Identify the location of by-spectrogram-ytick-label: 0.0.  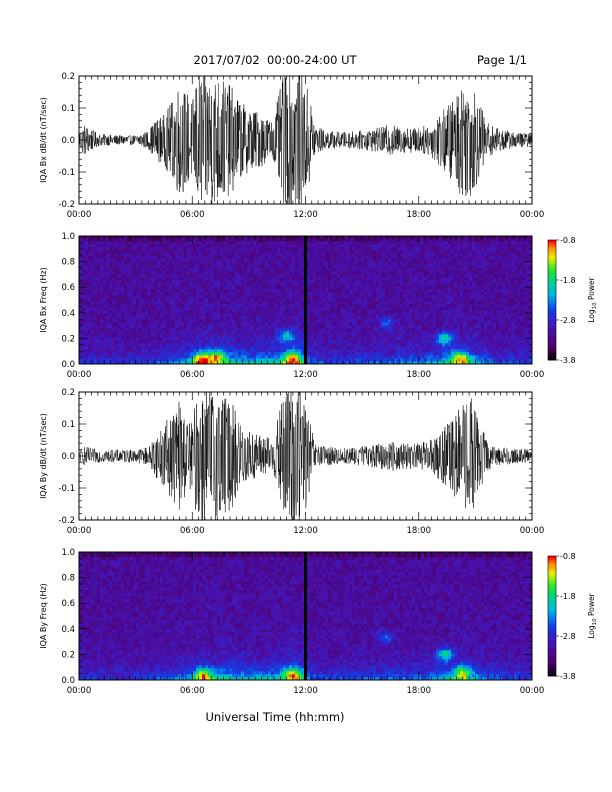
(68, 681).